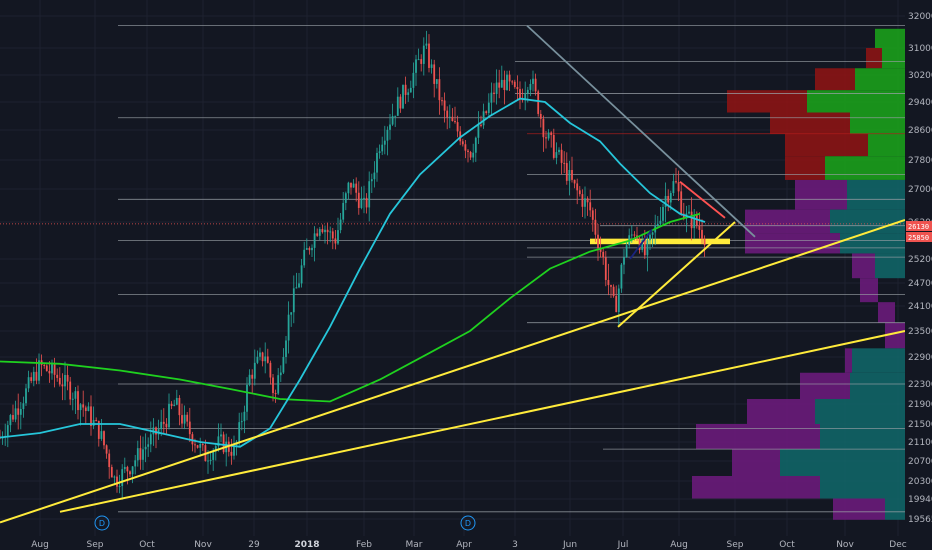  I want to click on y-tick-label-12: 22900, so click(920, 358).